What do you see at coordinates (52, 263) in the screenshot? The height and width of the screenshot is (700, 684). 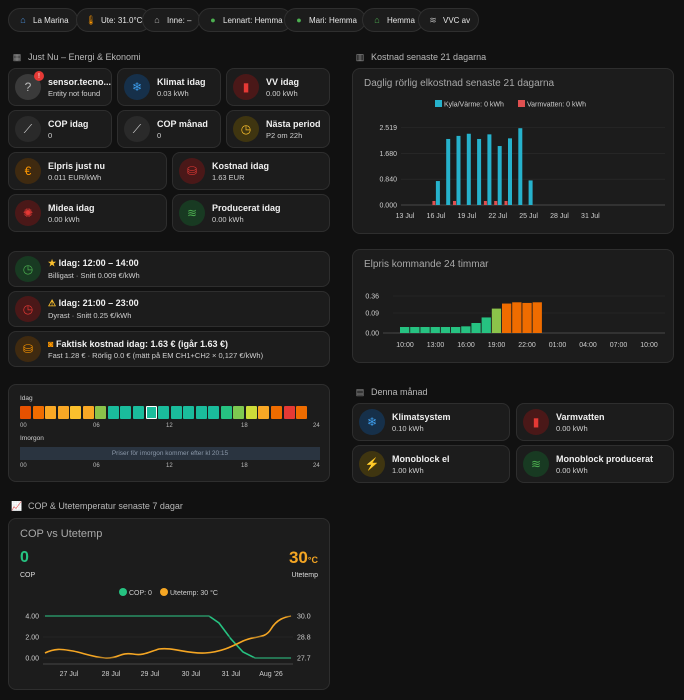 I see `star-icon: ★` at bounding box center [52, 263].